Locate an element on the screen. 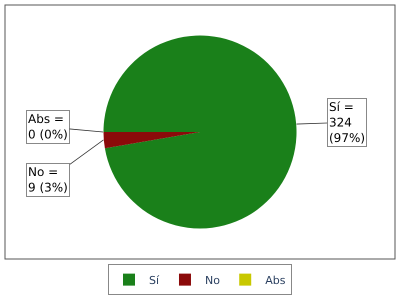  legend-label: Abs is located at coordinates (275, 280).